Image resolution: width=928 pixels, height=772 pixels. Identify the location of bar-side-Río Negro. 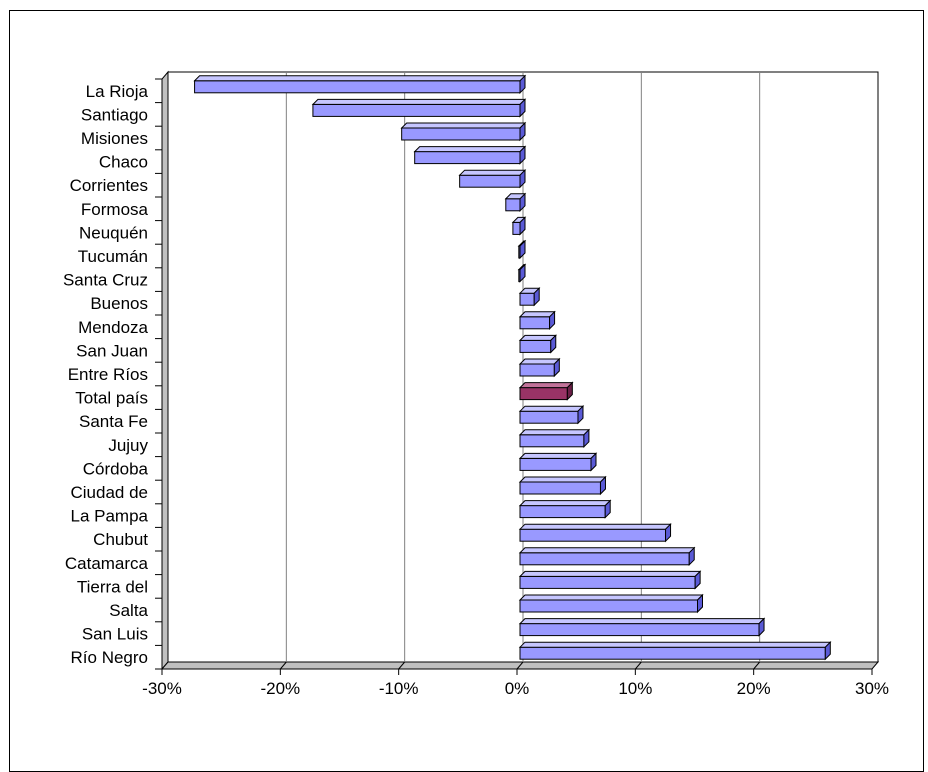
(827, 650).